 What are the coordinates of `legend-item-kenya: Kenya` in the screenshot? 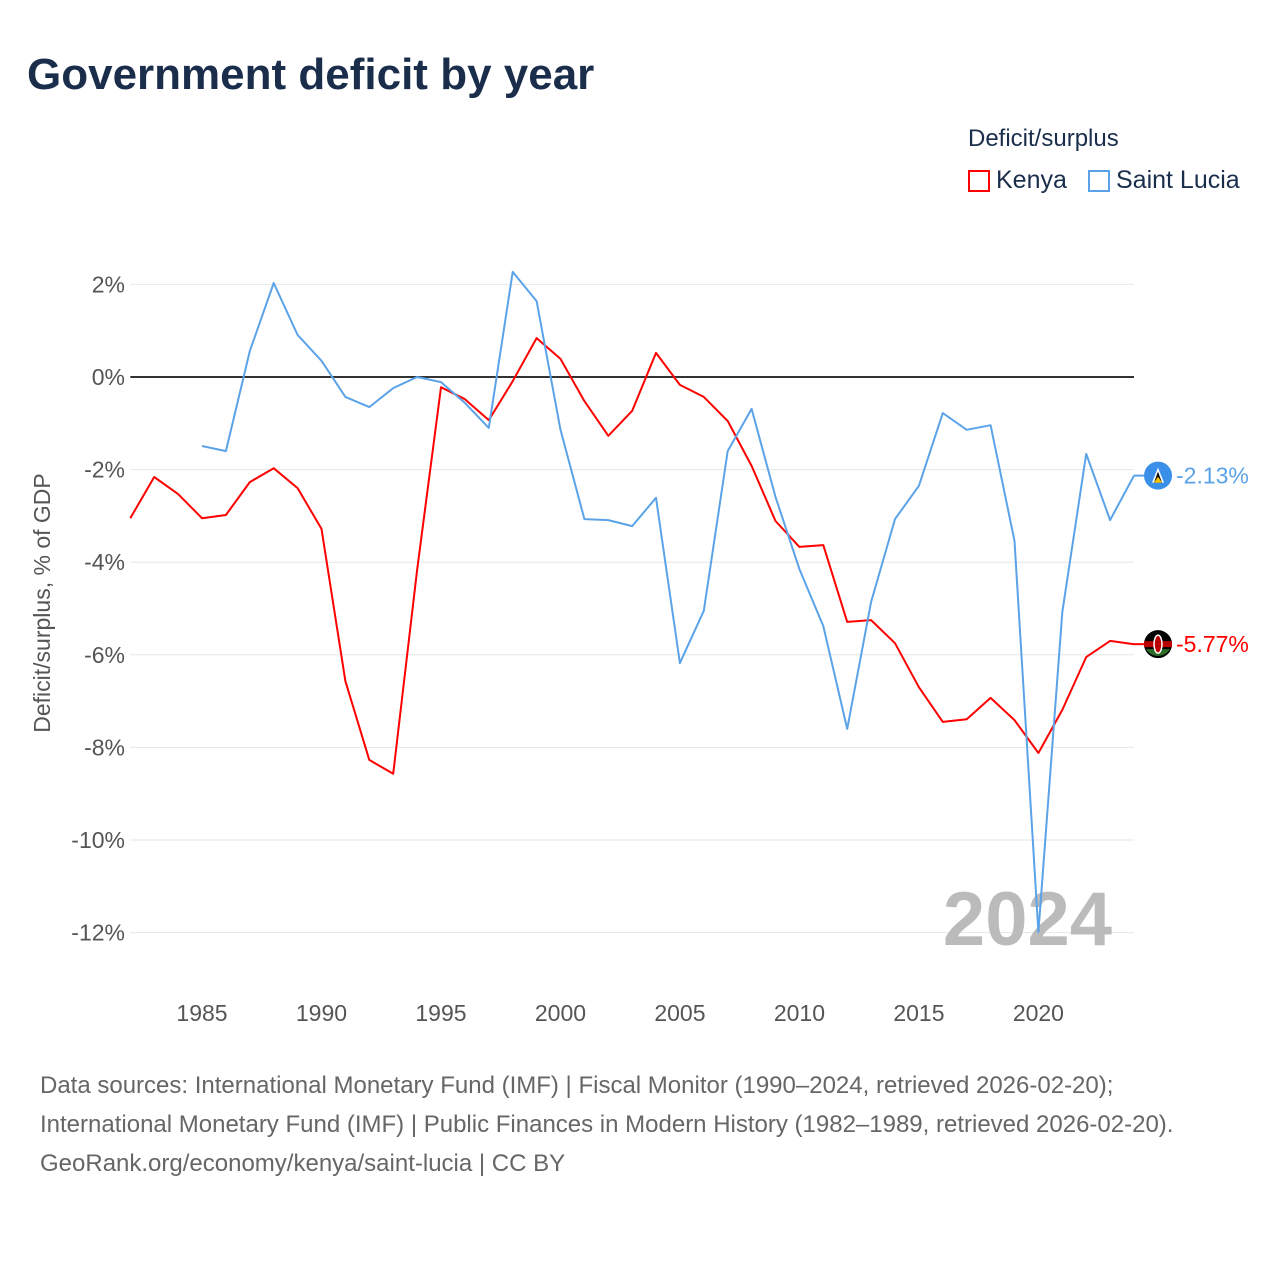 It's located at (1017, 180).